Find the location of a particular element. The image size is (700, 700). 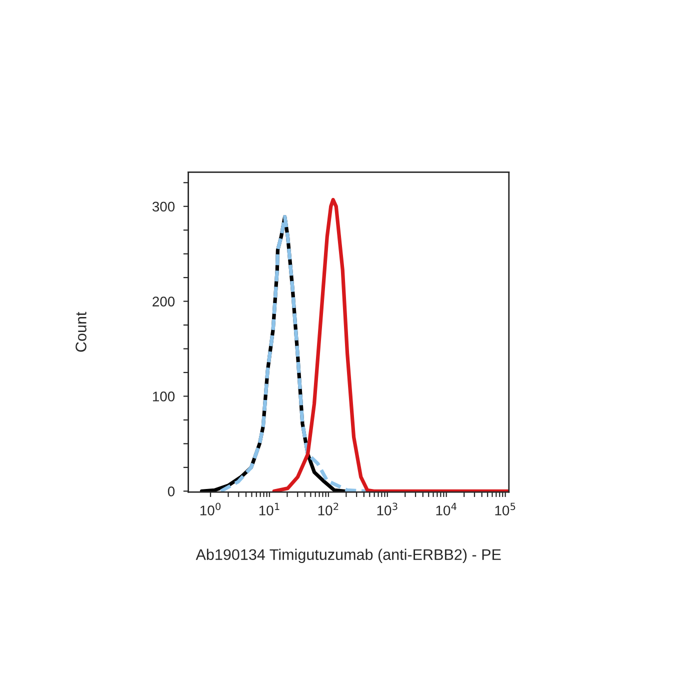

y-tick-label: 0 is located at coordinates (171, 491).